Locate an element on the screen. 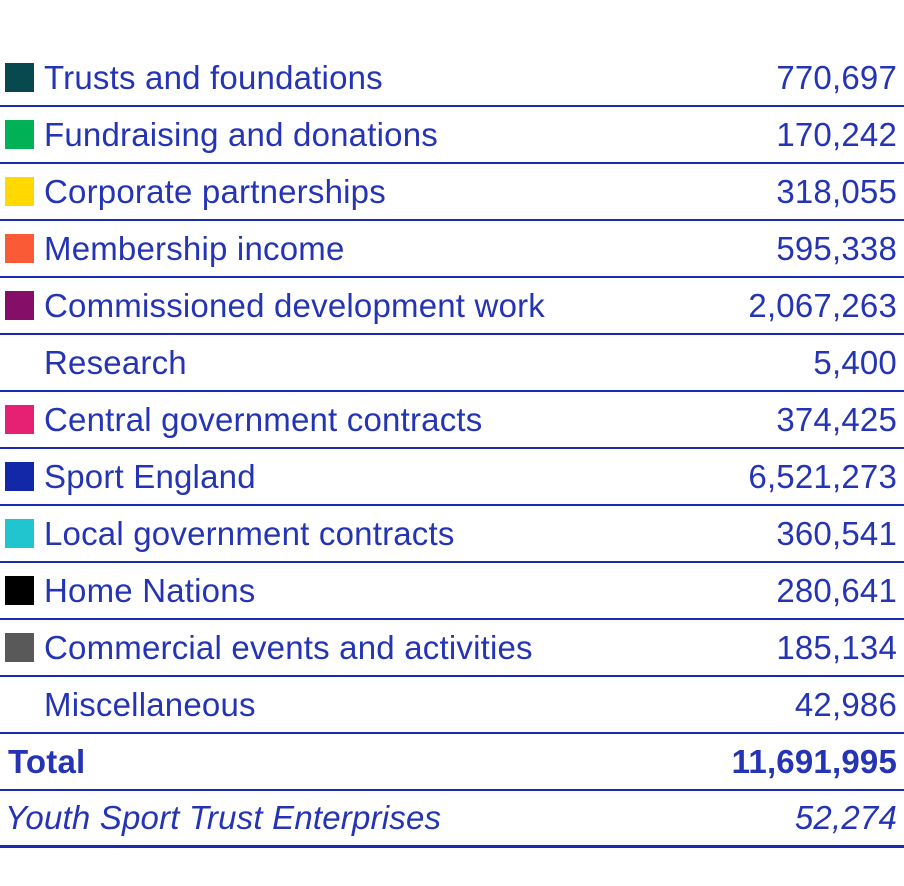  pink-legend-swatch is located at coordinates (19, 419).